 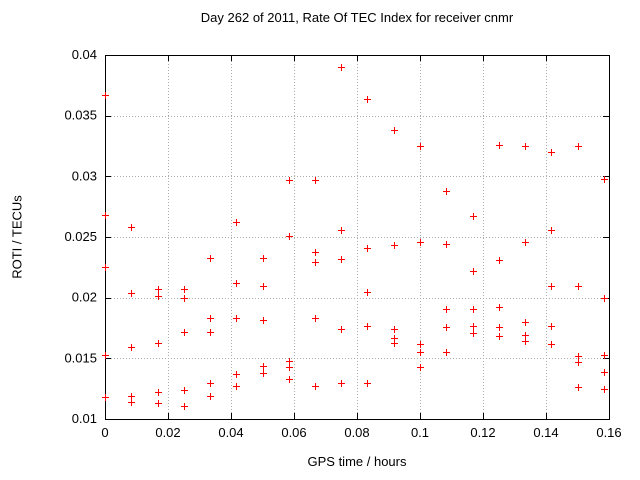 I want to click on x-axis-title: GPS time / hours, so click(x=357, y=461).